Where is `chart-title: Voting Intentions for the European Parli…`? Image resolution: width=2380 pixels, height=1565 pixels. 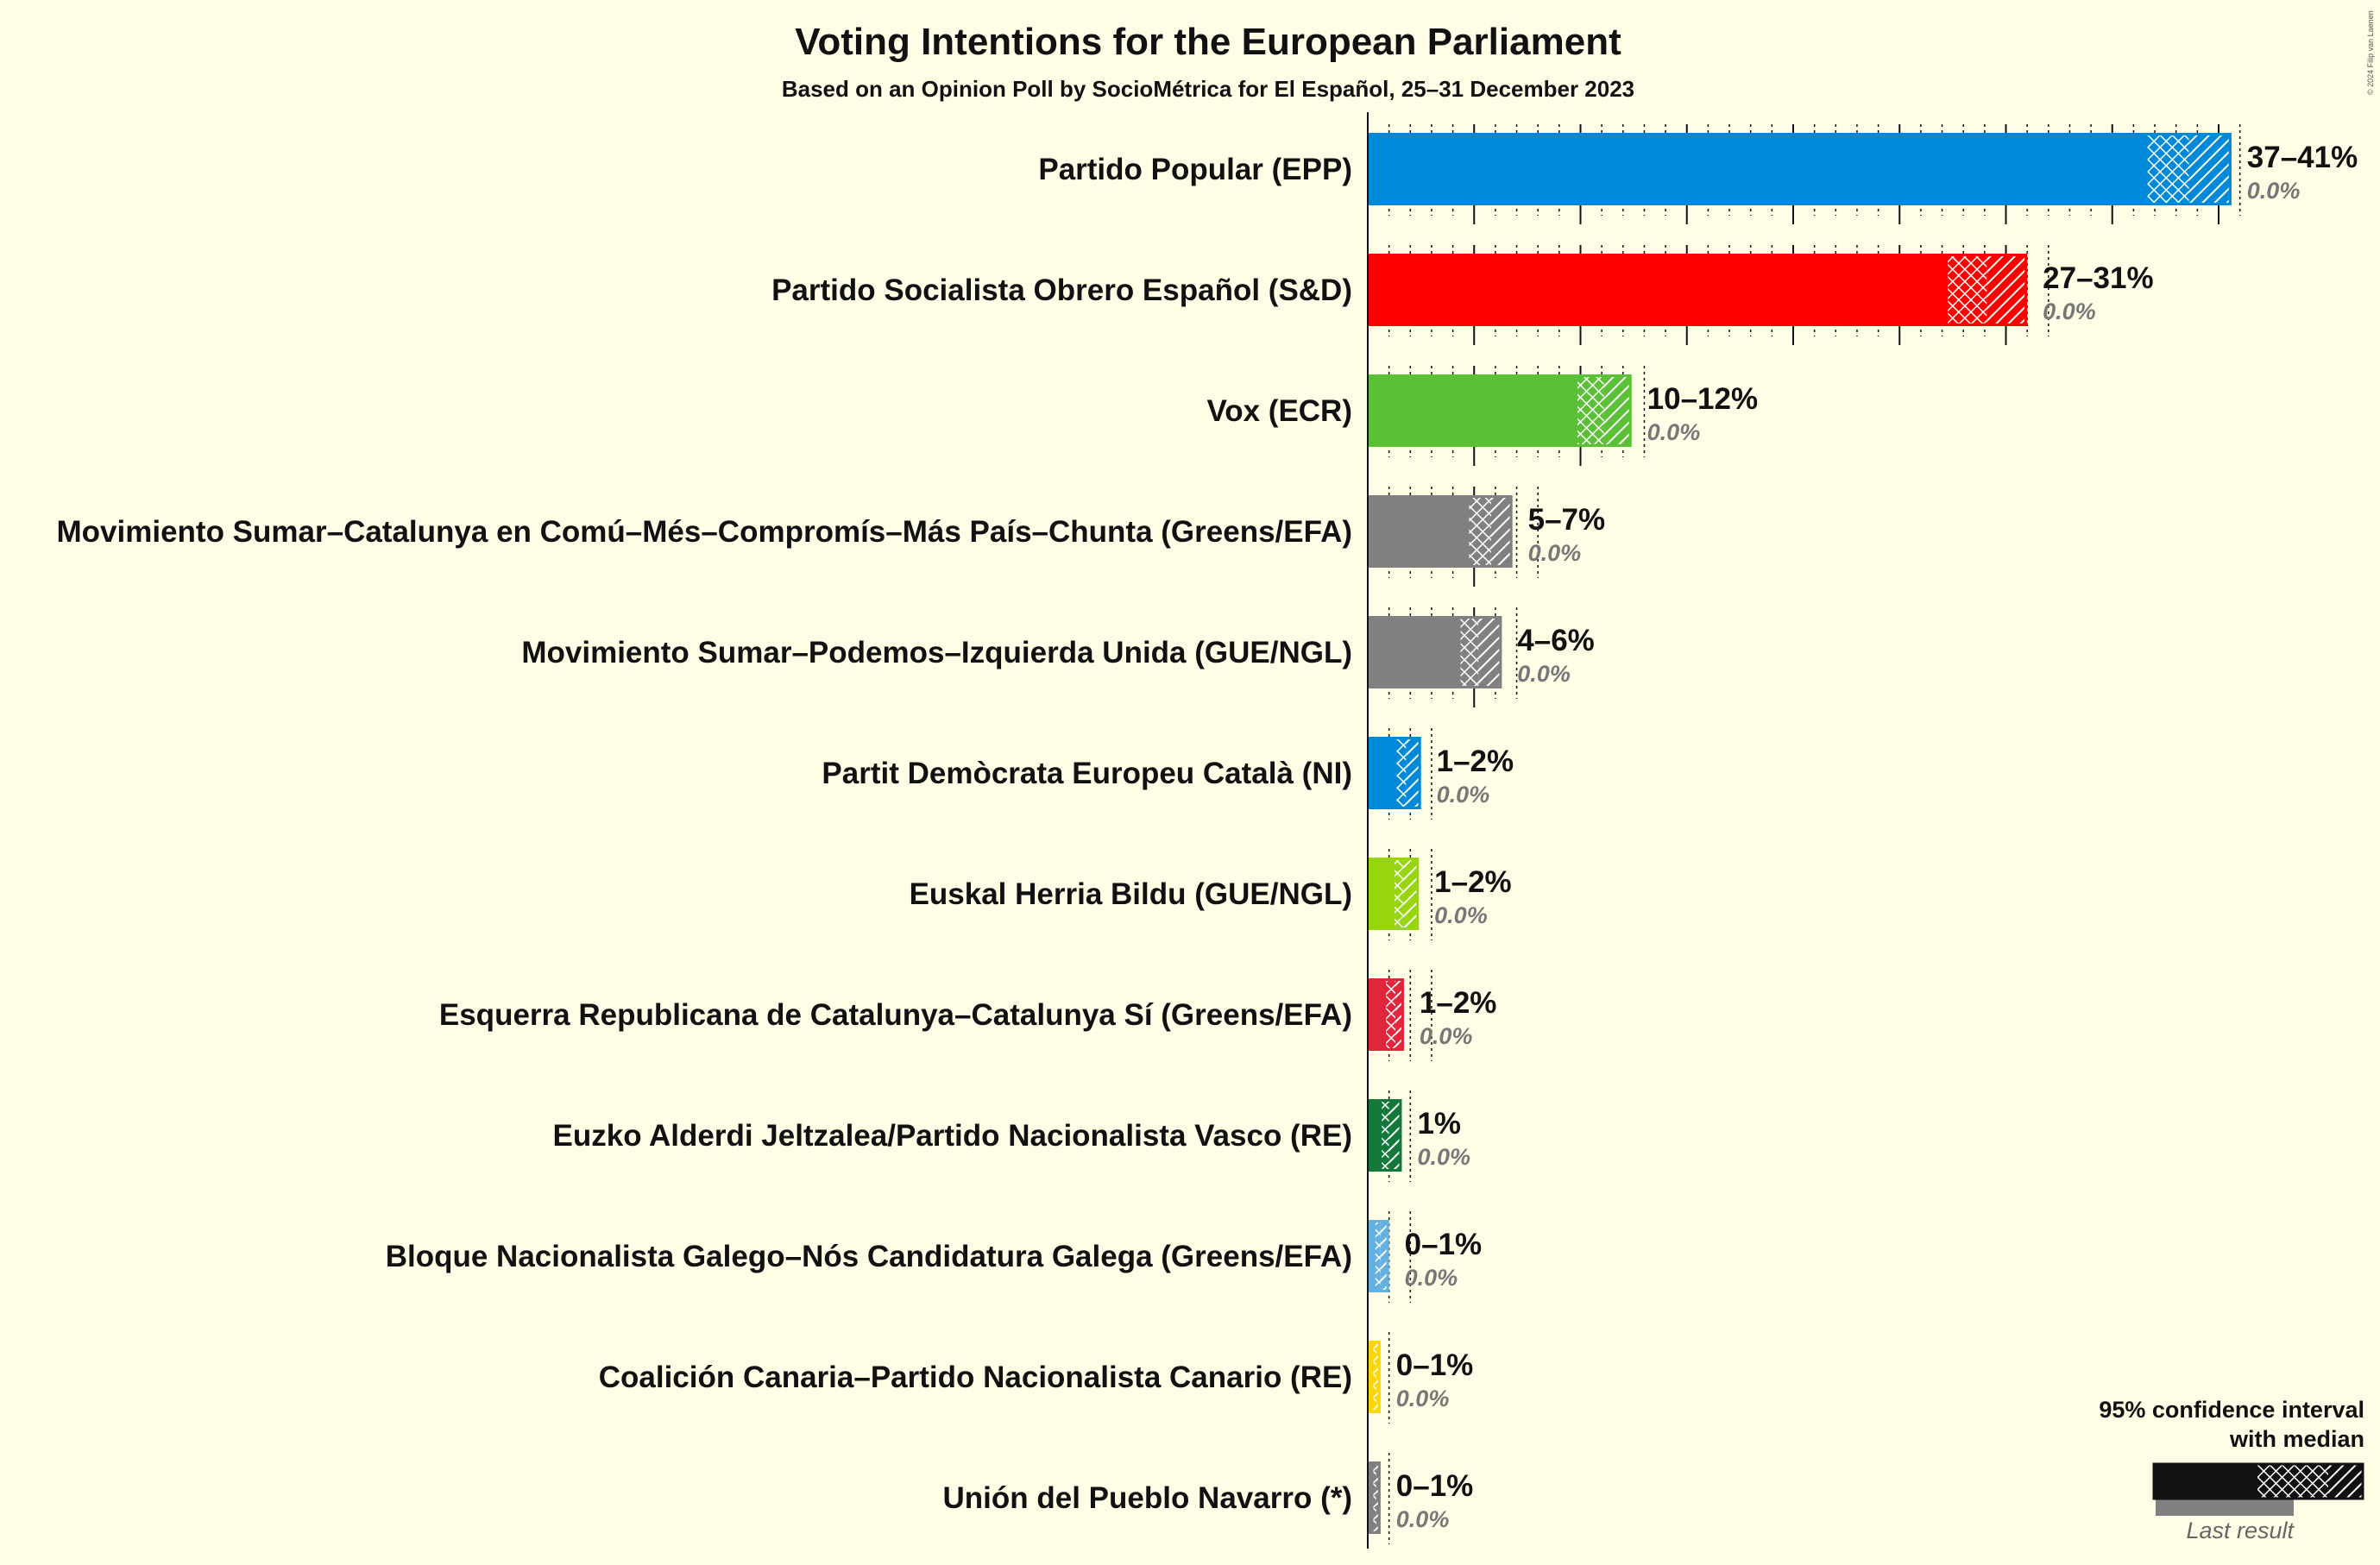 chart-title: Voting Intentions for the European Parli… is located at coordinates (1208, 42).